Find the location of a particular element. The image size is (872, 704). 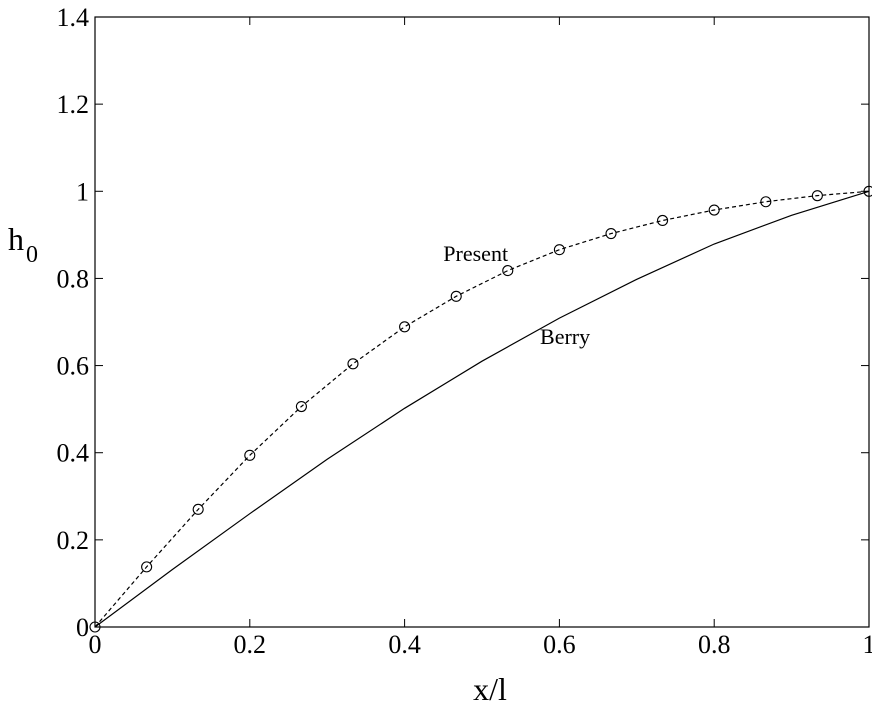

y-tick-label: 1.4 is located at coordinates (73, 17).